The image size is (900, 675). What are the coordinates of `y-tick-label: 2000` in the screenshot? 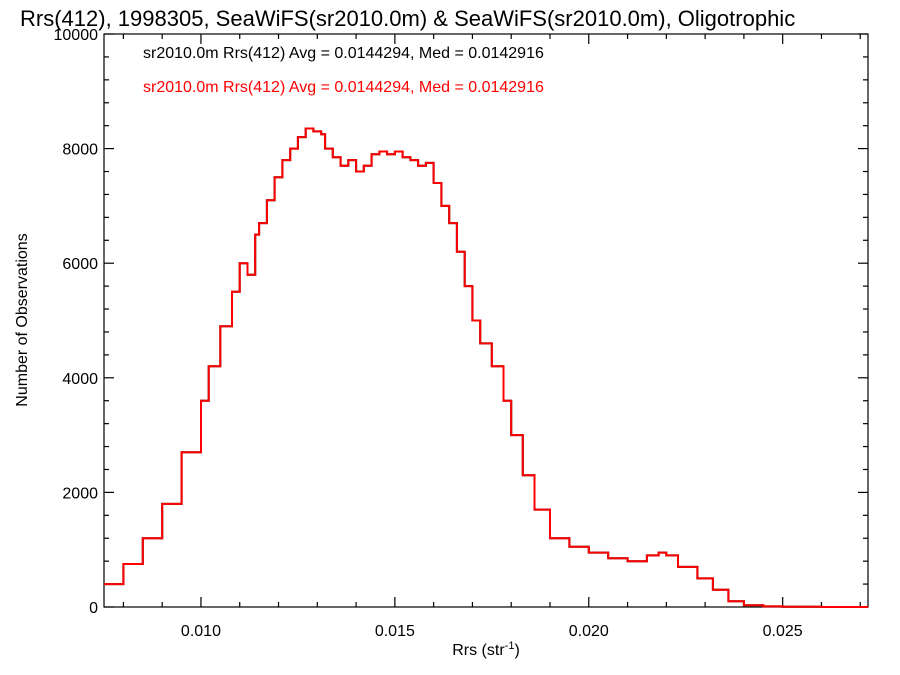 It's located at (80, 493).